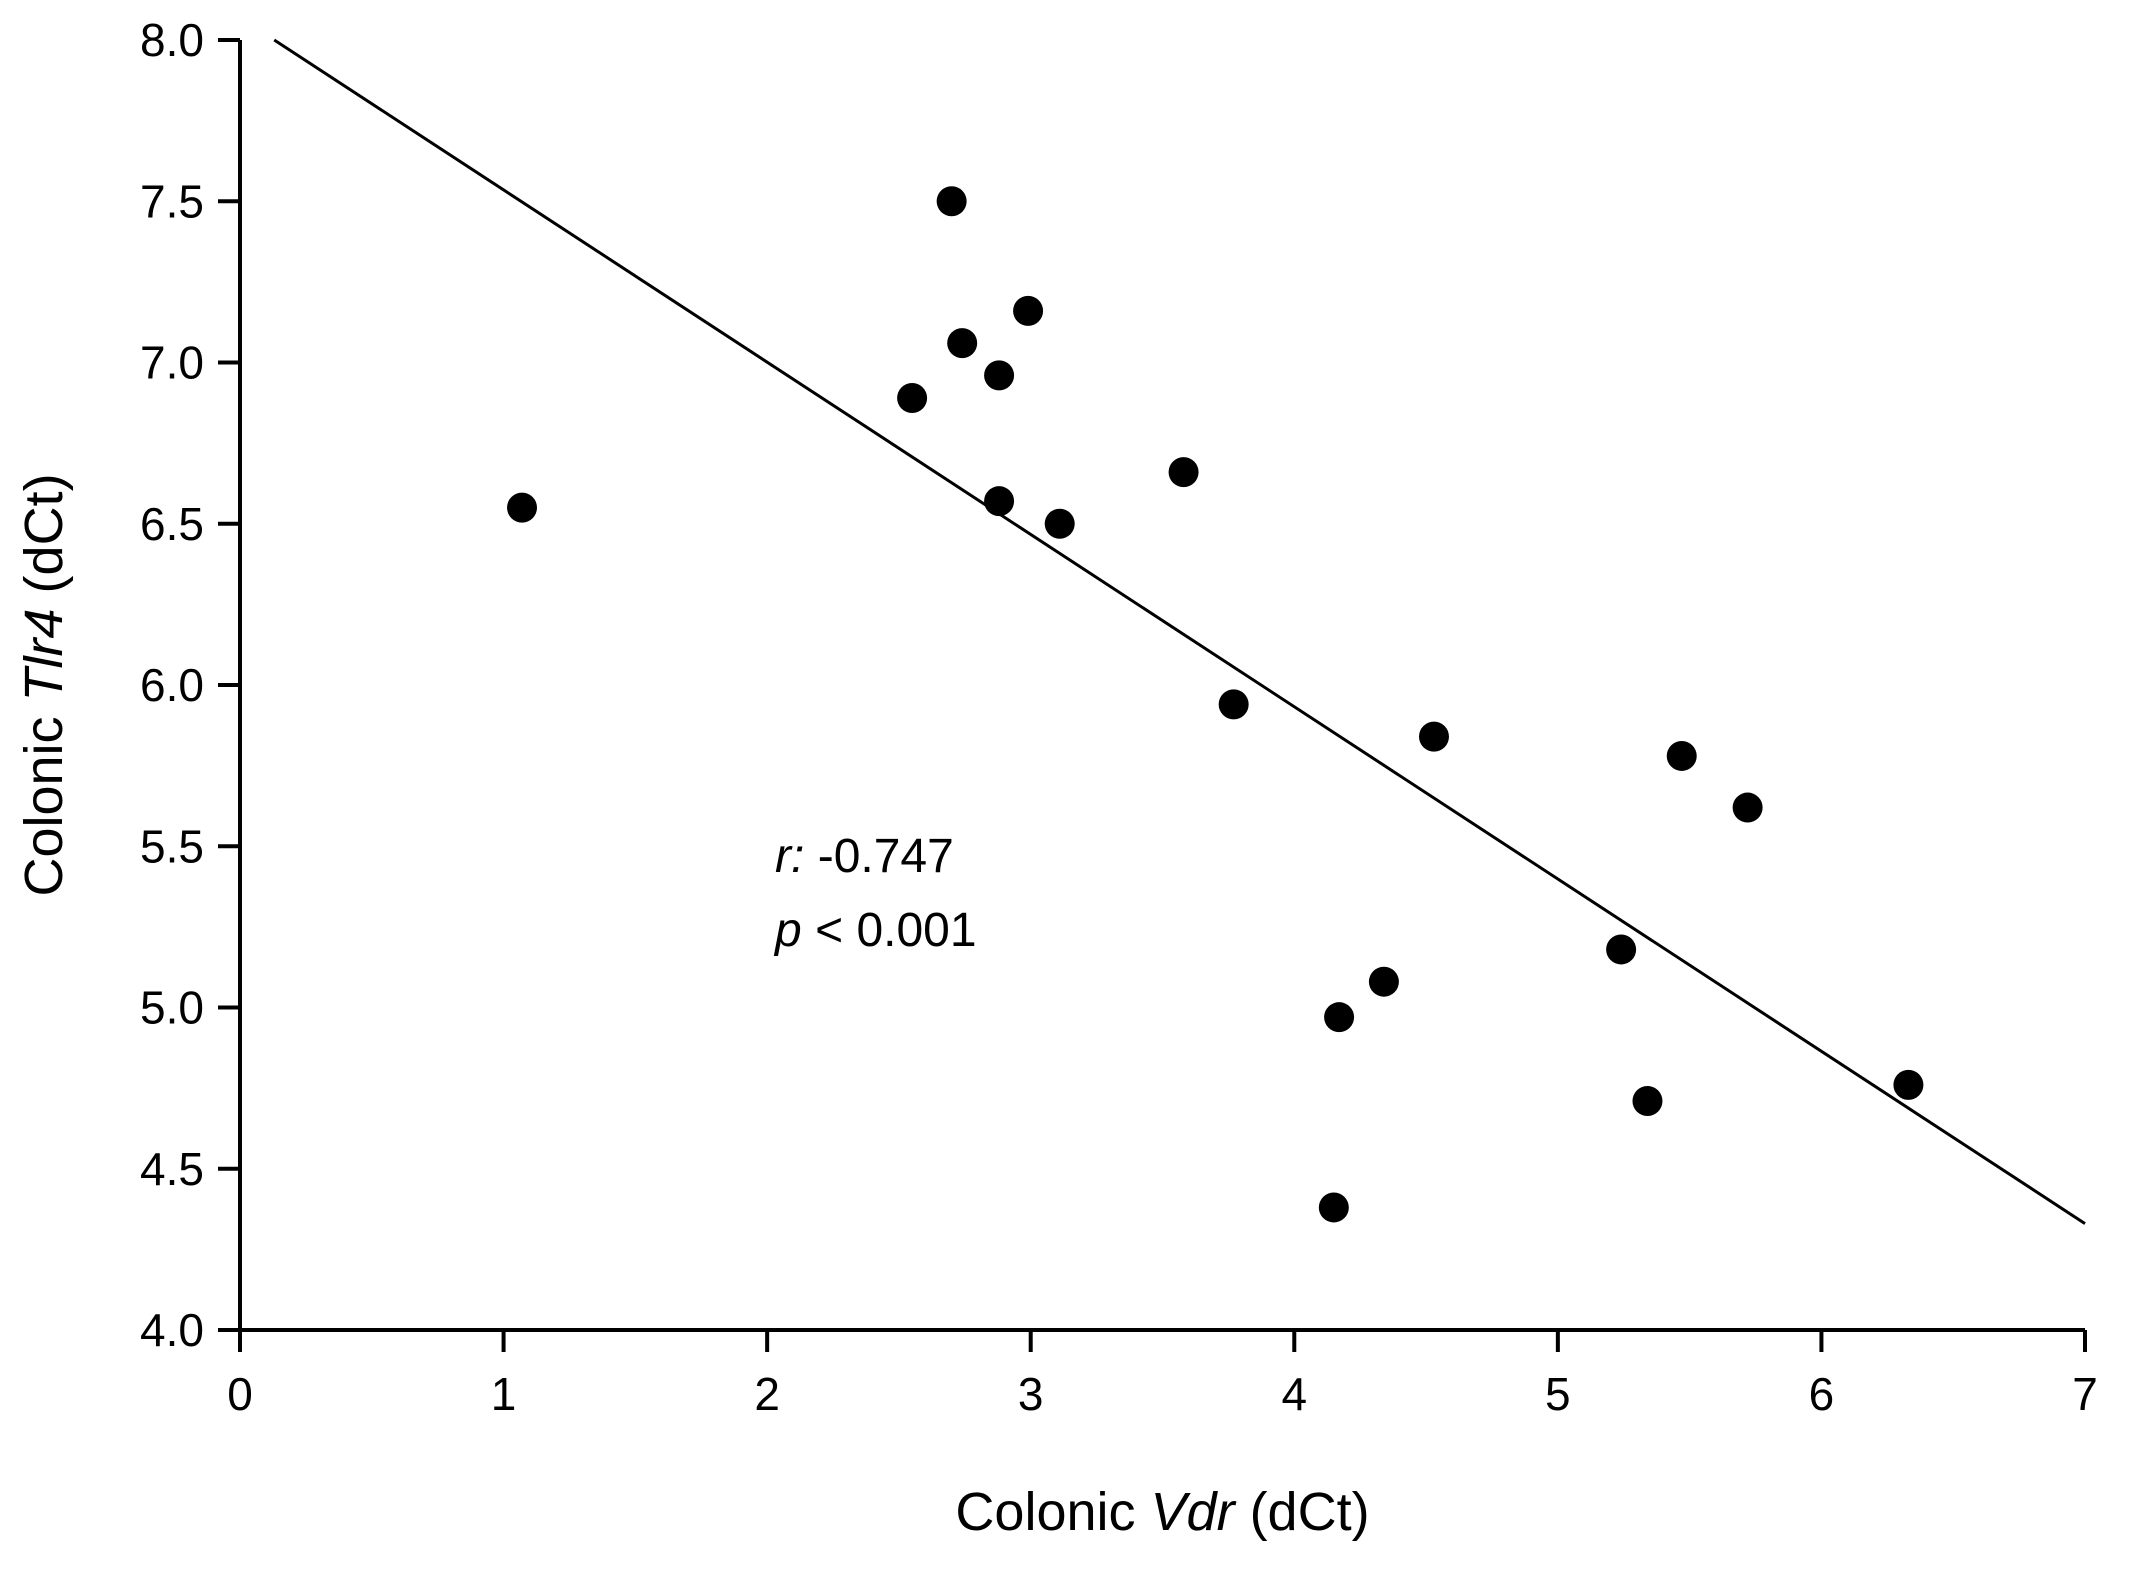 The width and height of the screenshot is (2136, 1584). I want to click on y-axis-title-text: Colonic Tlr4 (dCt), so click(44, 684).